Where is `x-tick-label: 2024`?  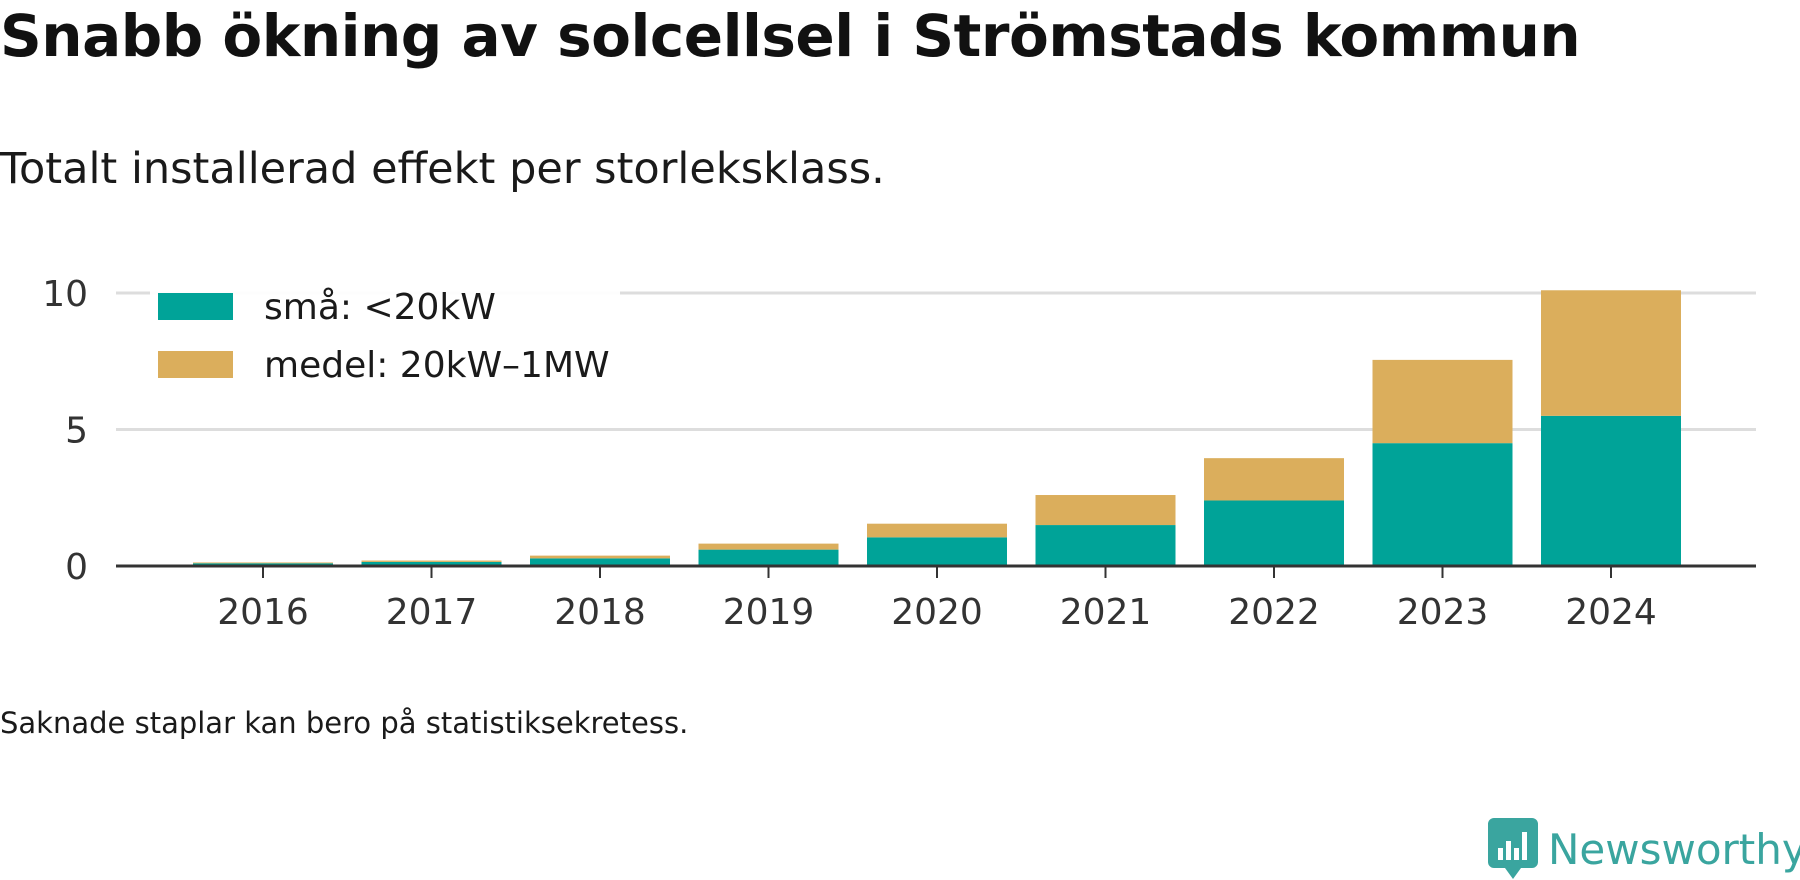
x-tick-label: 2024 is located at coordinates (1611, 612).